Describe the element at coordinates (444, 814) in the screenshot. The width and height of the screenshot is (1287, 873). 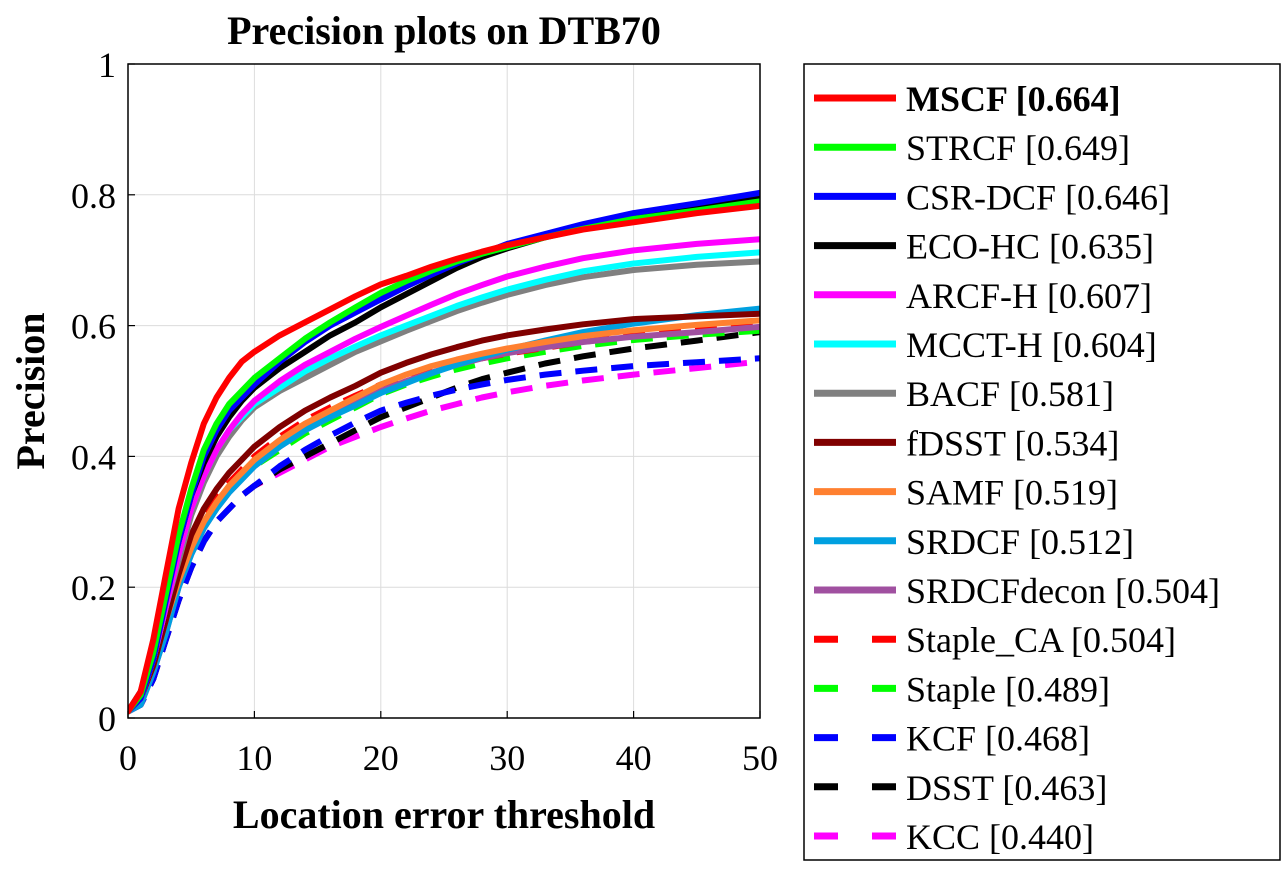
I see `x-axis-label: Location error threshold` at that location.